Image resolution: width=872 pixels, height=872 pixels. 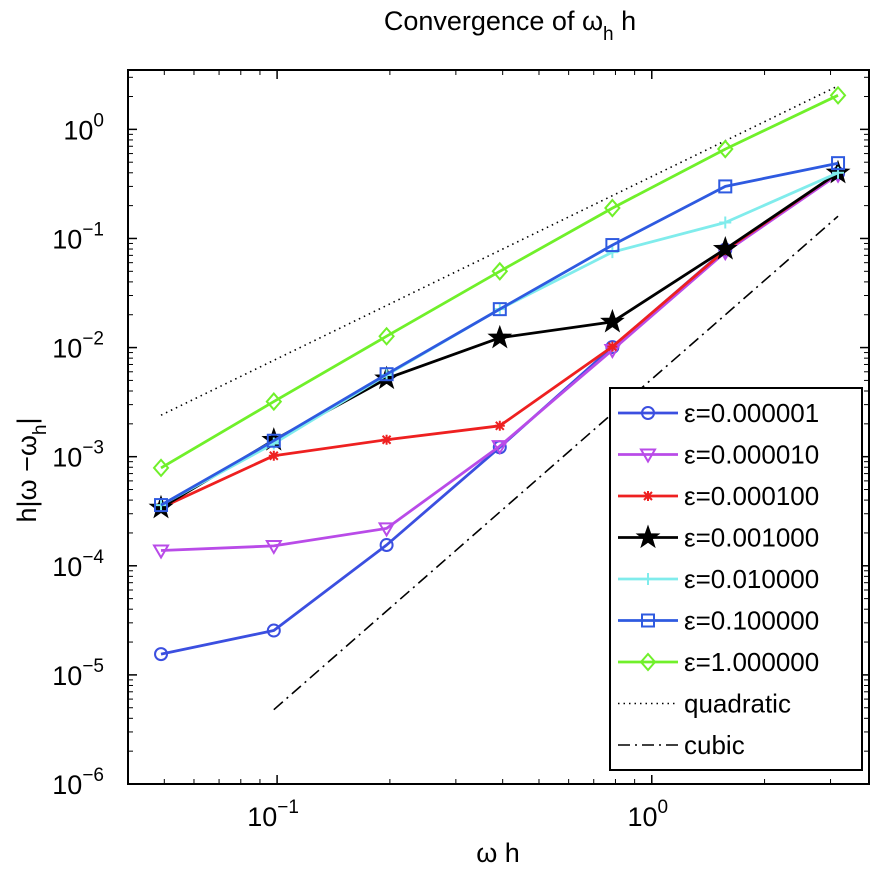 I want to click on legend-label: ε=0.000001, so click(x=751, y=413).